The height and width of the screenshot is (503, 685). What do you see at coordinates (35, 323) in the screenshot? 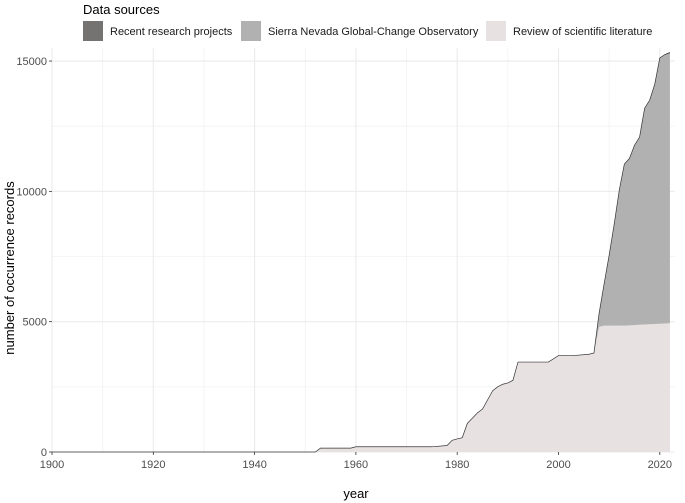
I see `y-tick-label: 5000` at bounding box center [35, 323].